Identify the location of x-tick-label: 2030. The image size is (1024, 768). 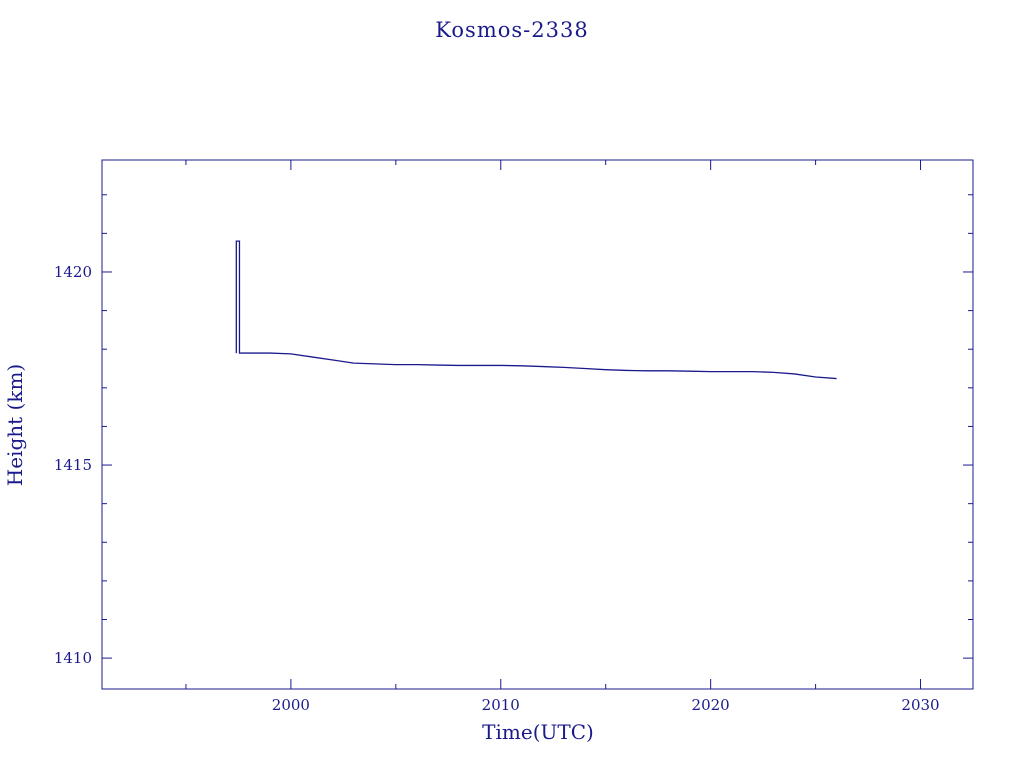
(920, 705).